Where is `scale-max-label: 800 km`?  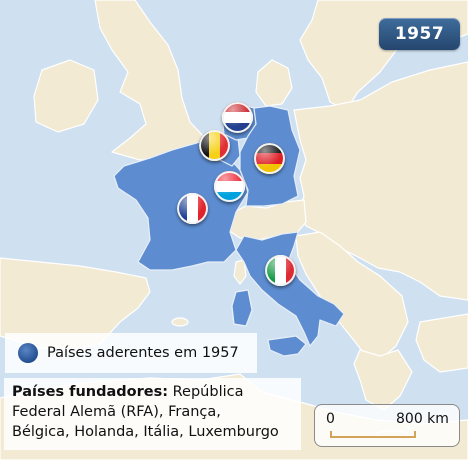 scale-max-label: 800 km is located at coordinates (422, 419).